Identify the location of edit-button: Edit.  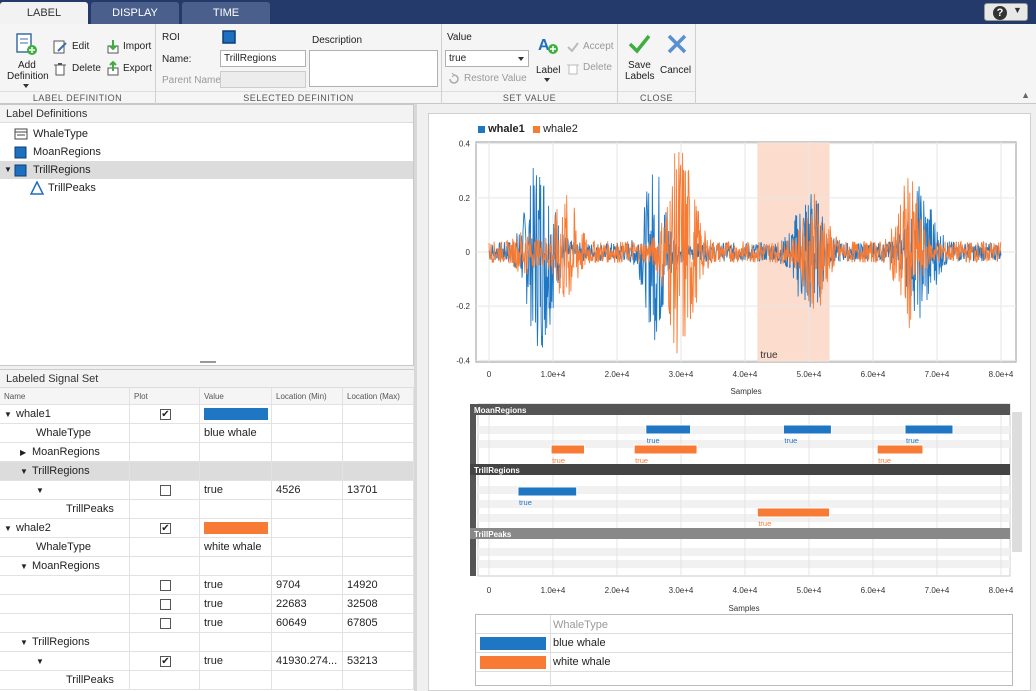
(76, 47).